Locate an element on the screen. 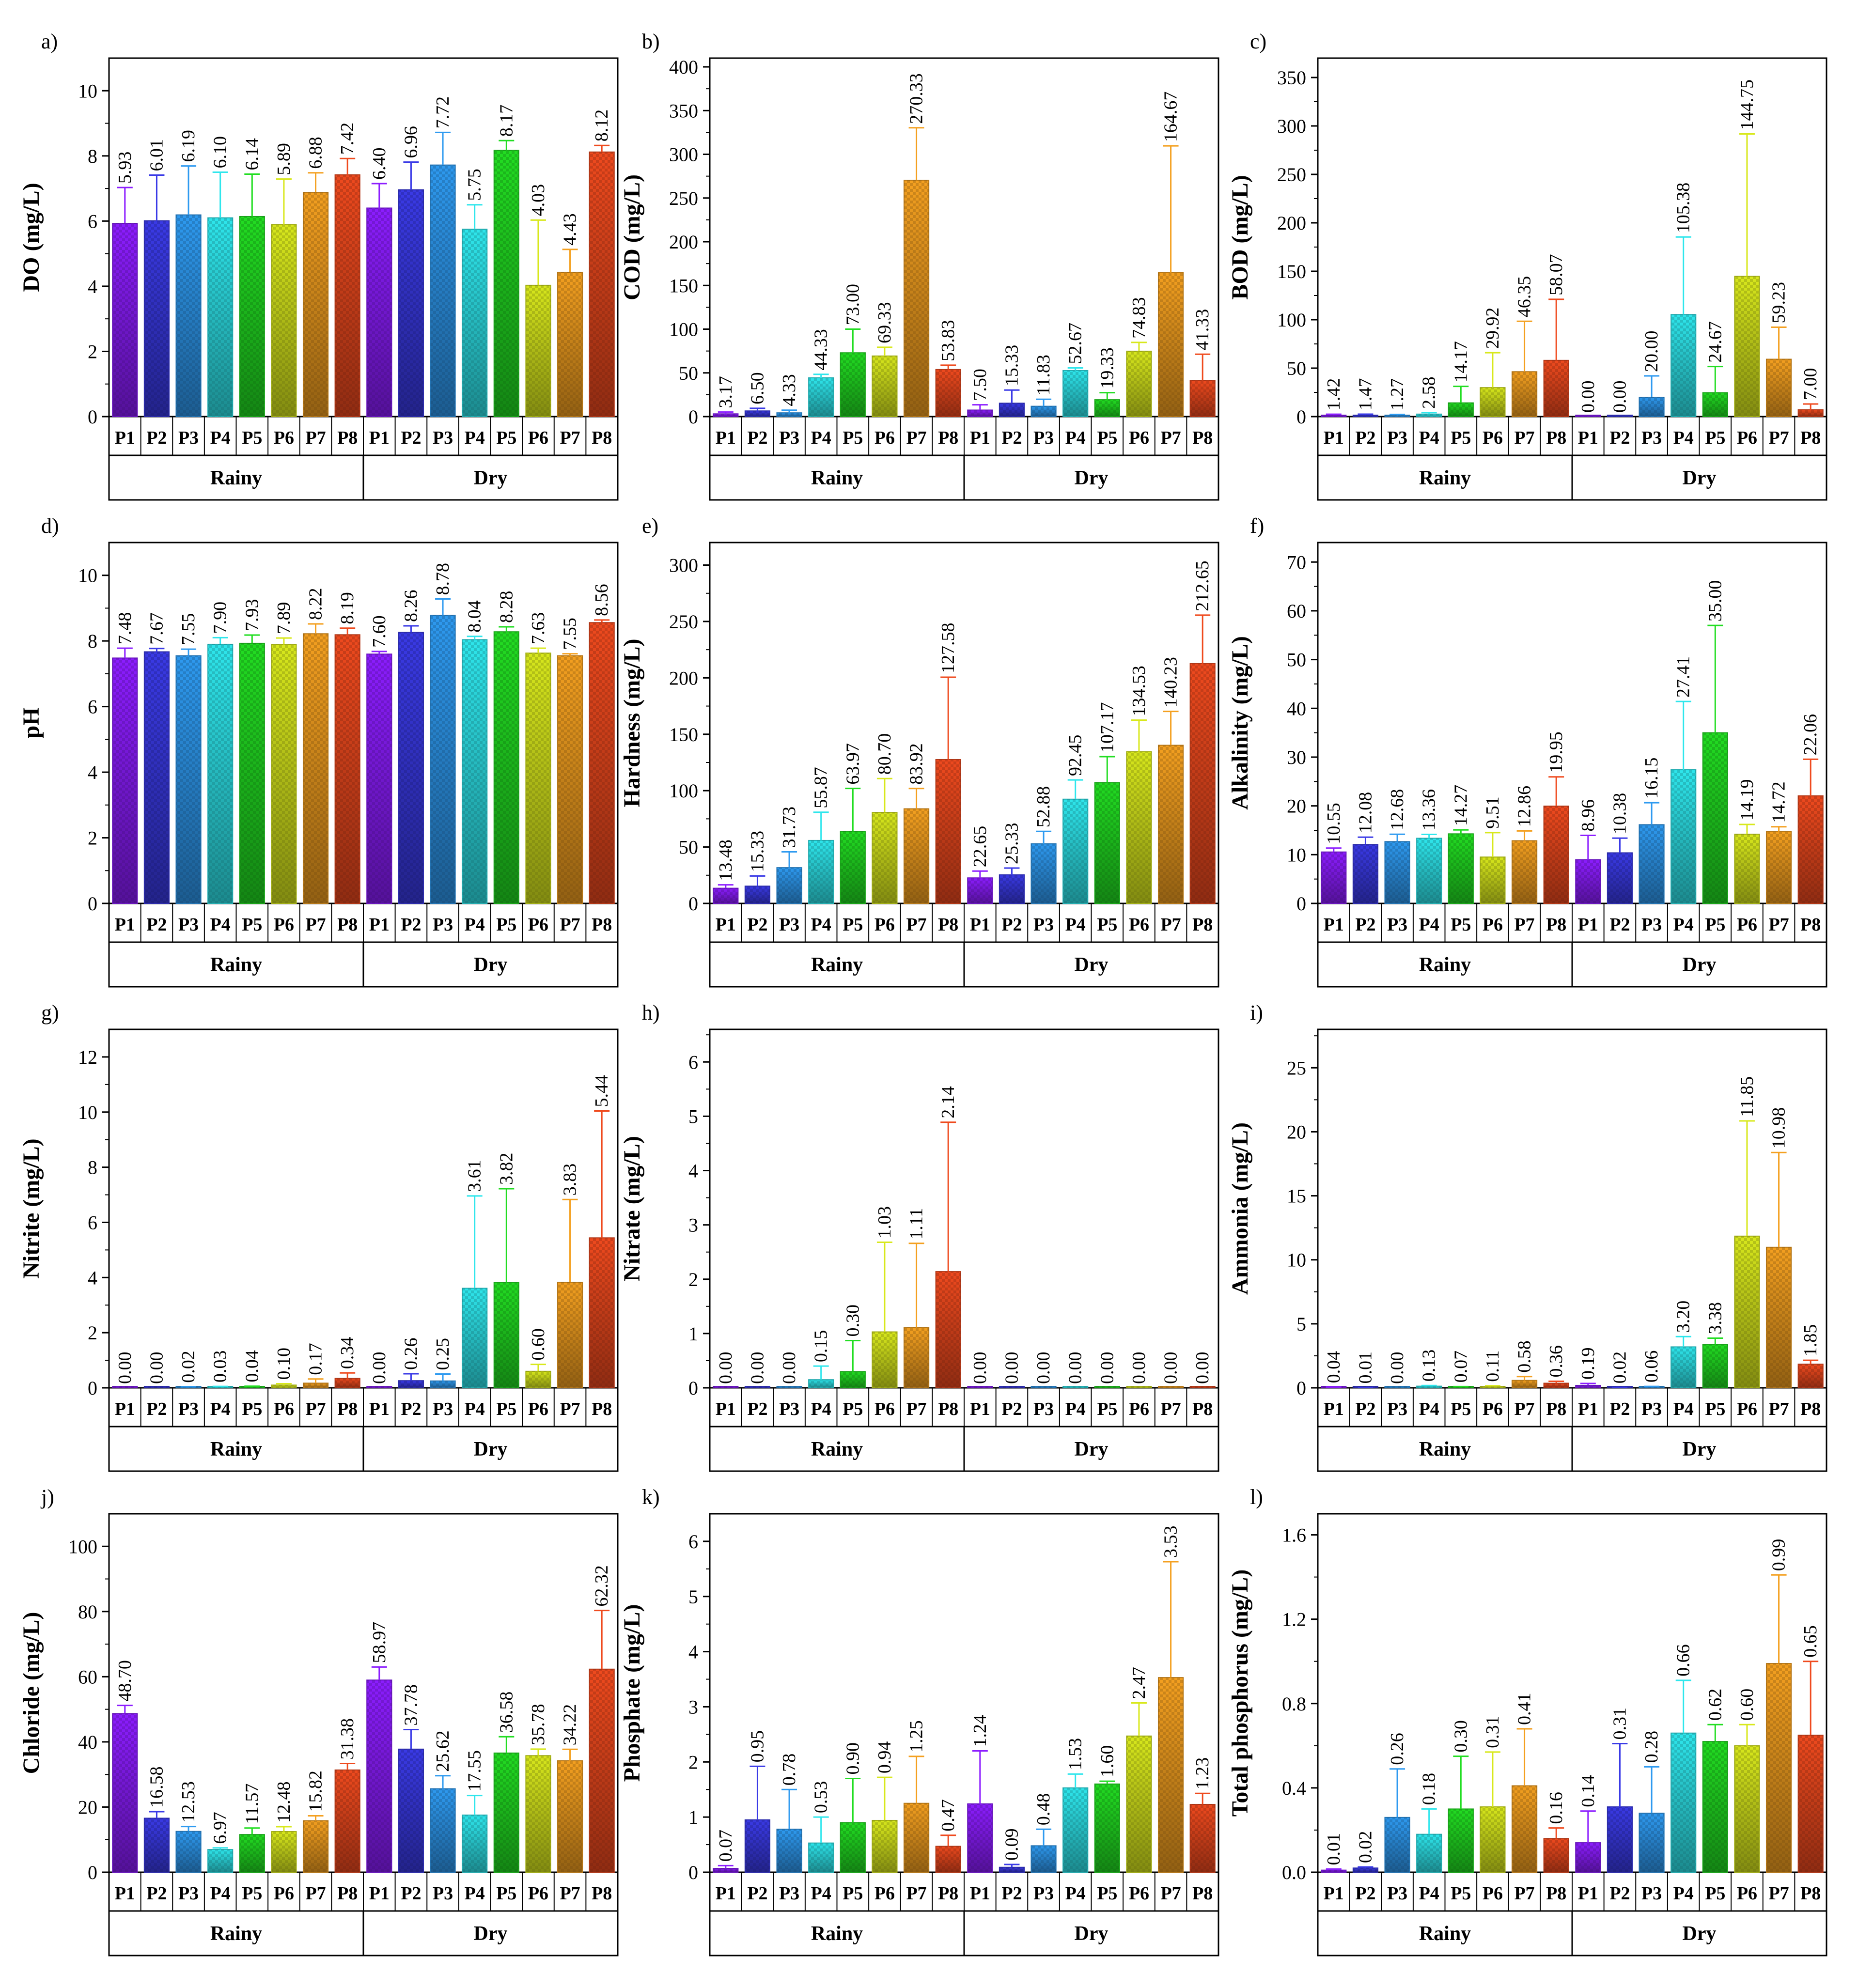 The image size is (1858, 1988). data-label: 7.55 is located at coordinates (570, 634).